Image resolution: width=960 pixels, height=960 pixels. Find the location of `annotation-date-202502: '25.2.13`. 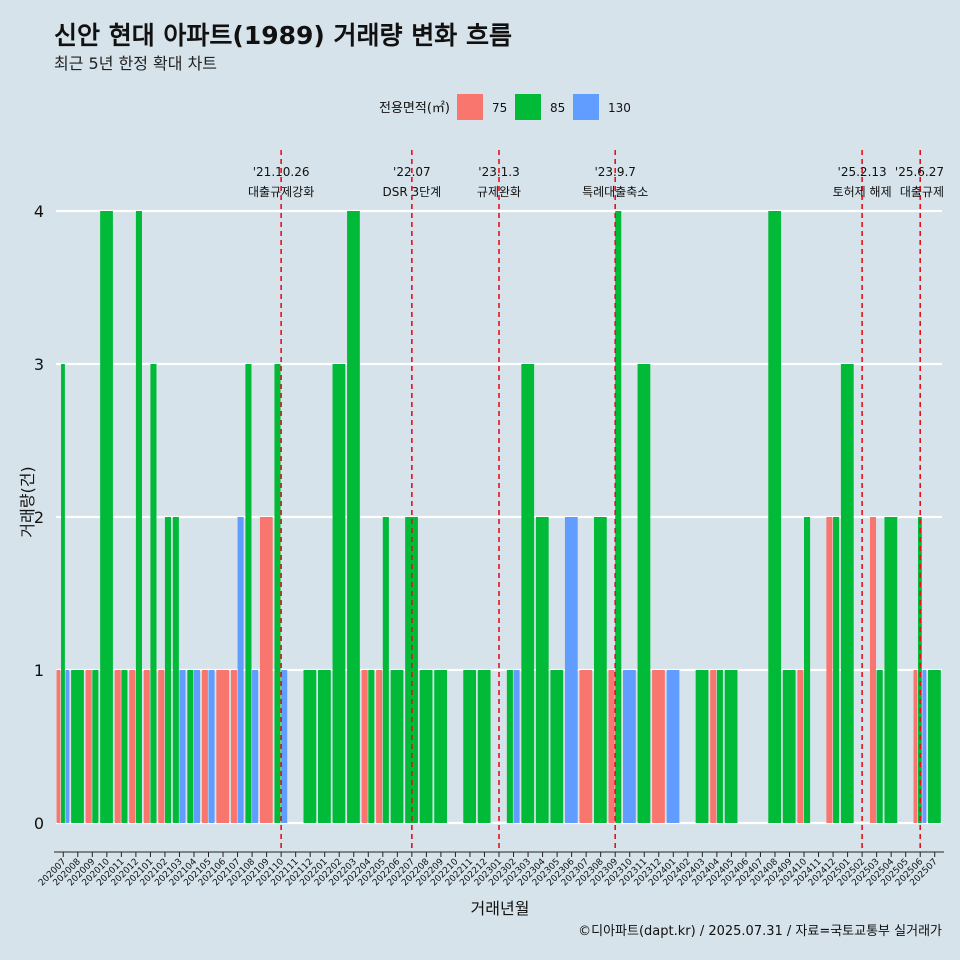

annotation-date-202502: '25.2.13 is located at coordinates (862, 172).